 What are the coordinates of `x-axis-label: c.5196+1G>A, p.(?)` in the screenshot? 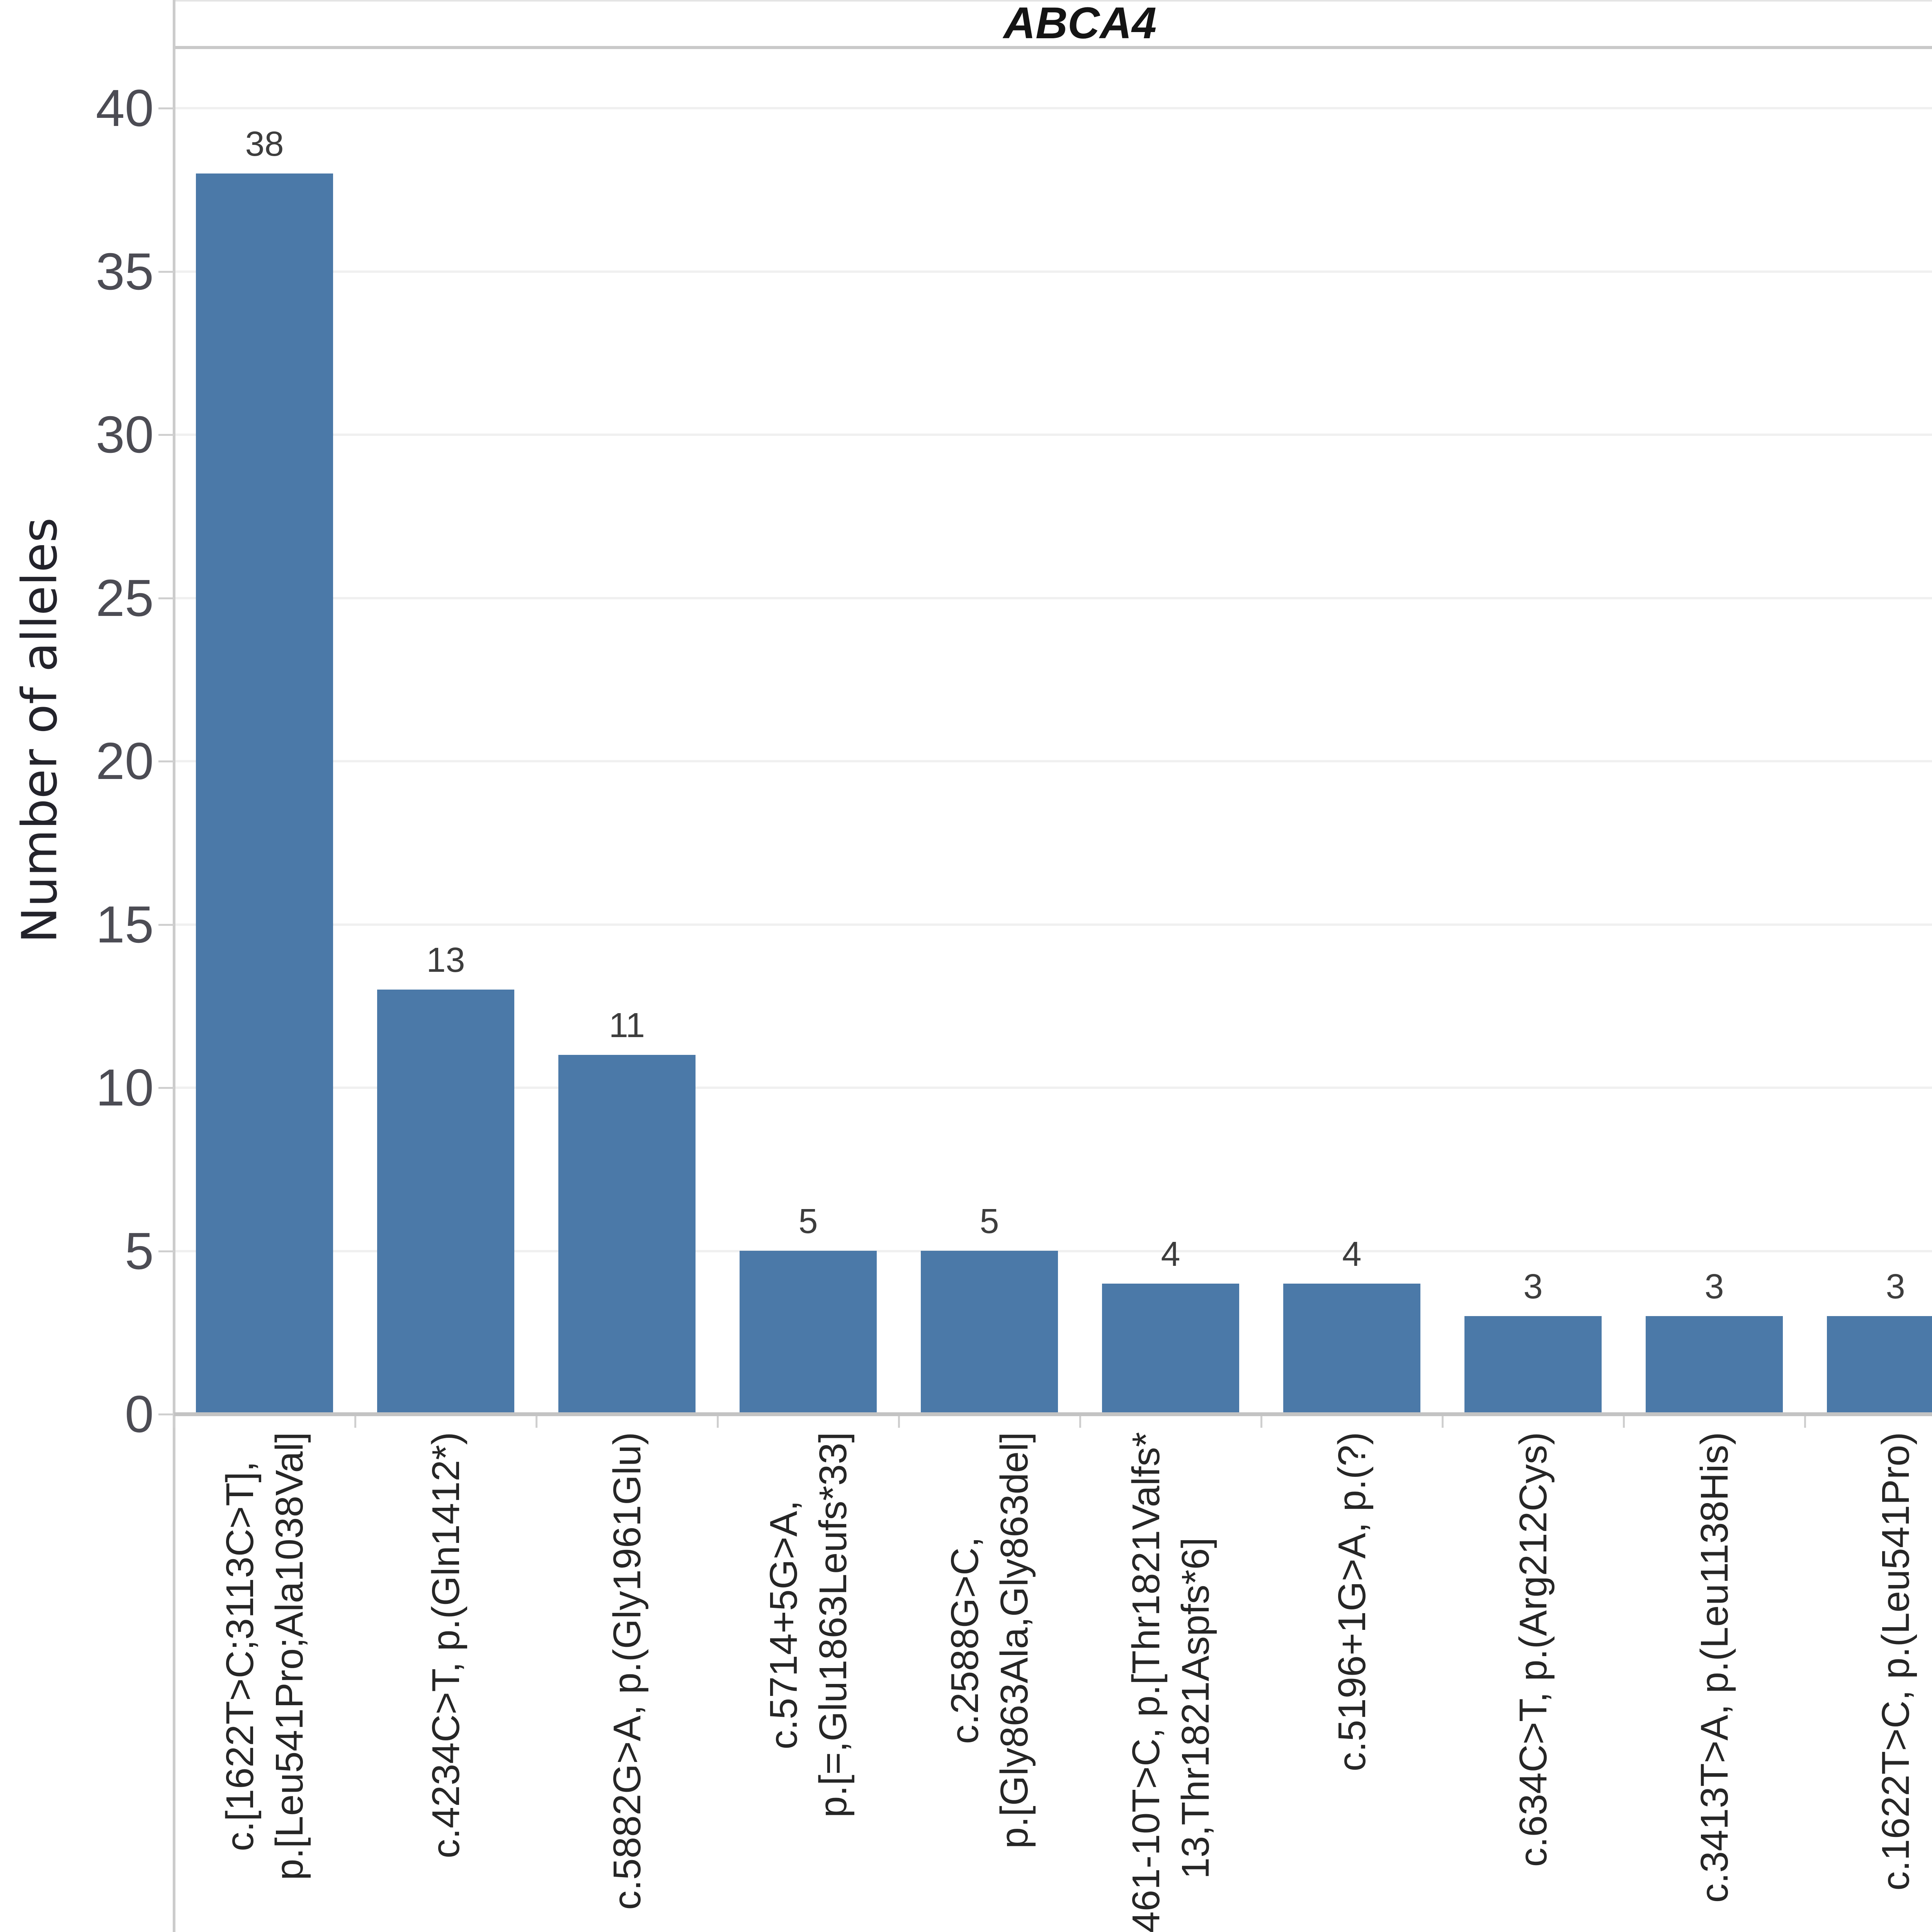 It's located at (1352, 1601).